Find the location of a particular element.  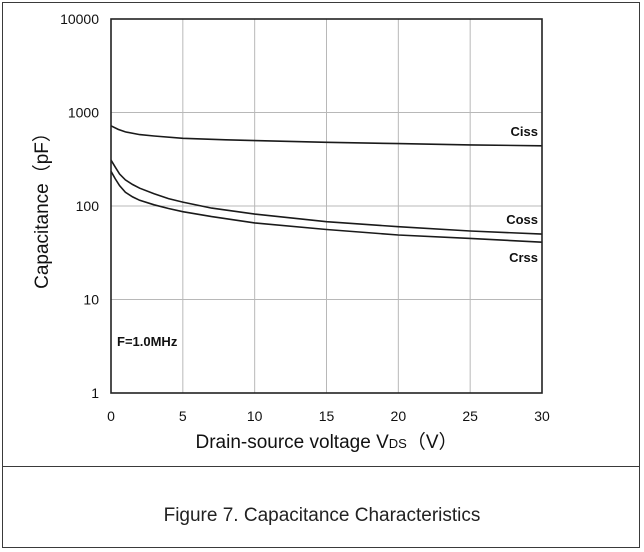

y-tick-label: 100 is located at coordinates (88, 206).